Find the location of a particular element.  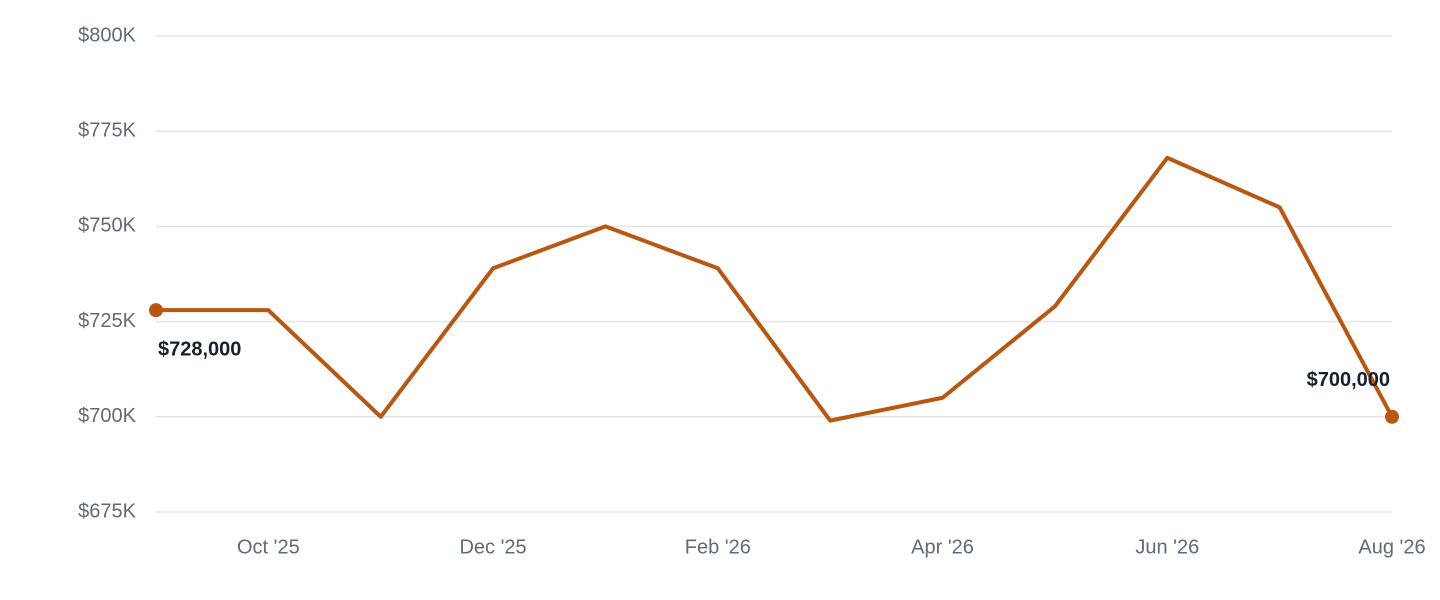

x-tick-label: Oct '25 is located at coordinates (268, 547).